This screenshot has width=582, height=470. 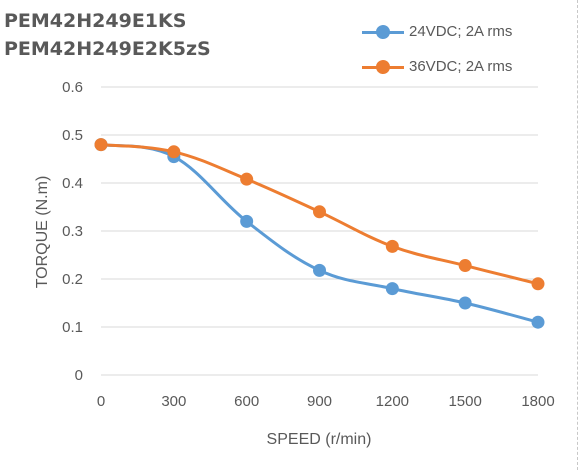 What do you see at coordinates (383, 32) in the screenshot?
I see `legend-marker-24vdc` at bounding box center [383, 32].